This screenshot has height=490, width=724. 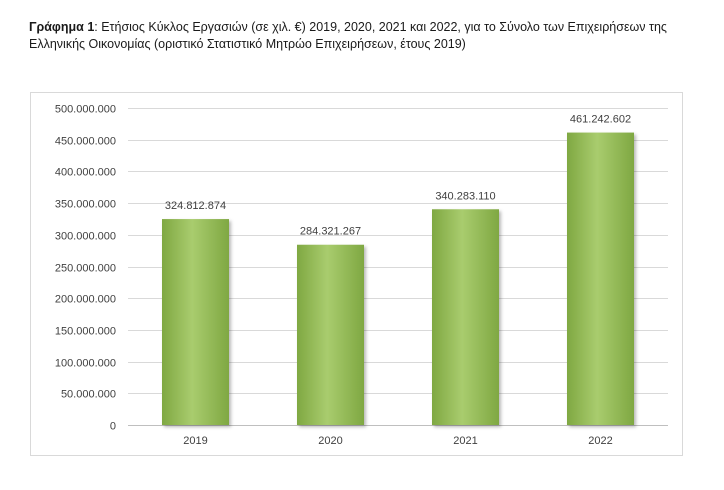 What do you see at coordinates (465, 317) in the screenshot?
I see `bar-2021` at bounding box center [465, 317].